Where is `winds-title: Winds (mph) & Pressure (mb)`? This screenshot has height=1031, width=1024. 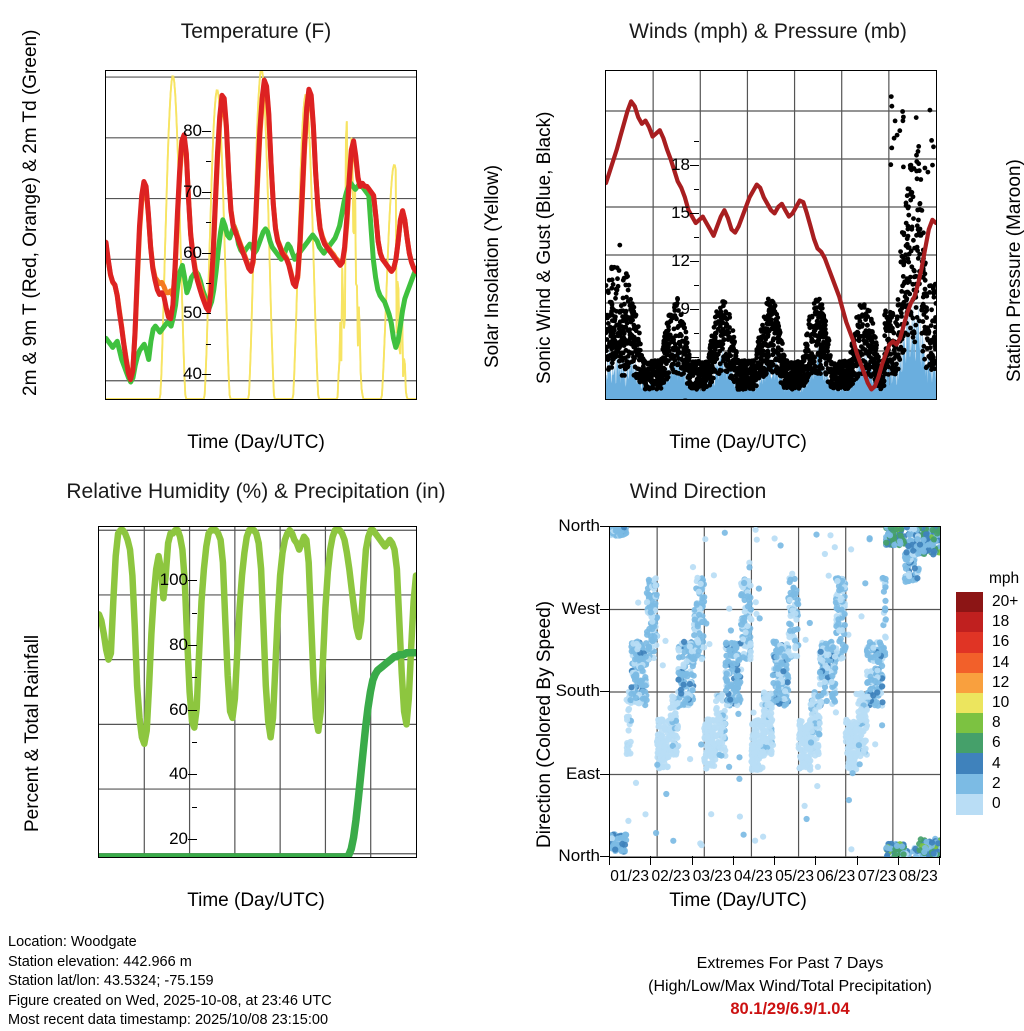
winds-title: Winds (mph) & Pressure (mb) is located at coordinates (768, 32).